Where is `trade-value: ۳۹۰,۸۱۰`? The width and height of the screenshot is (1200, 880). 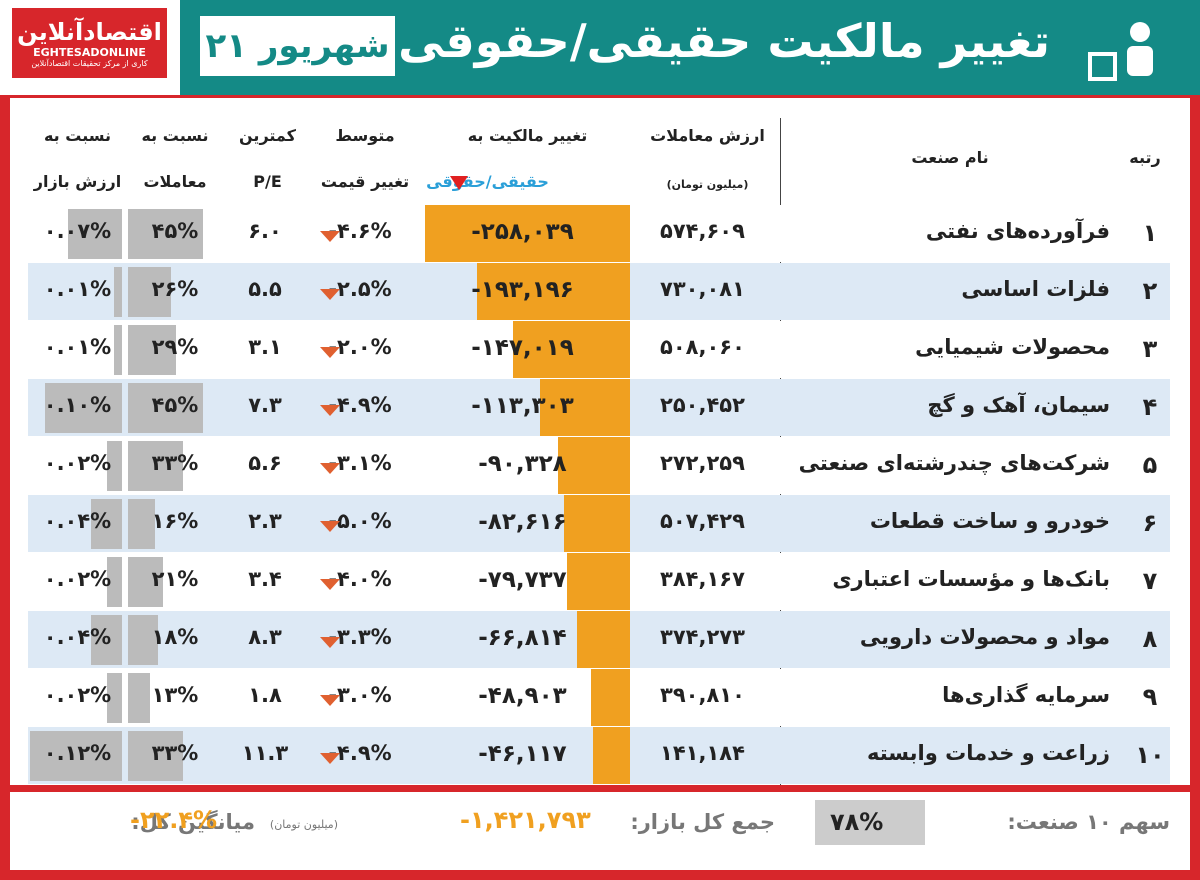
trade-value: ۳۹۰,۸۱۰ is located at coordinates (702, 695).